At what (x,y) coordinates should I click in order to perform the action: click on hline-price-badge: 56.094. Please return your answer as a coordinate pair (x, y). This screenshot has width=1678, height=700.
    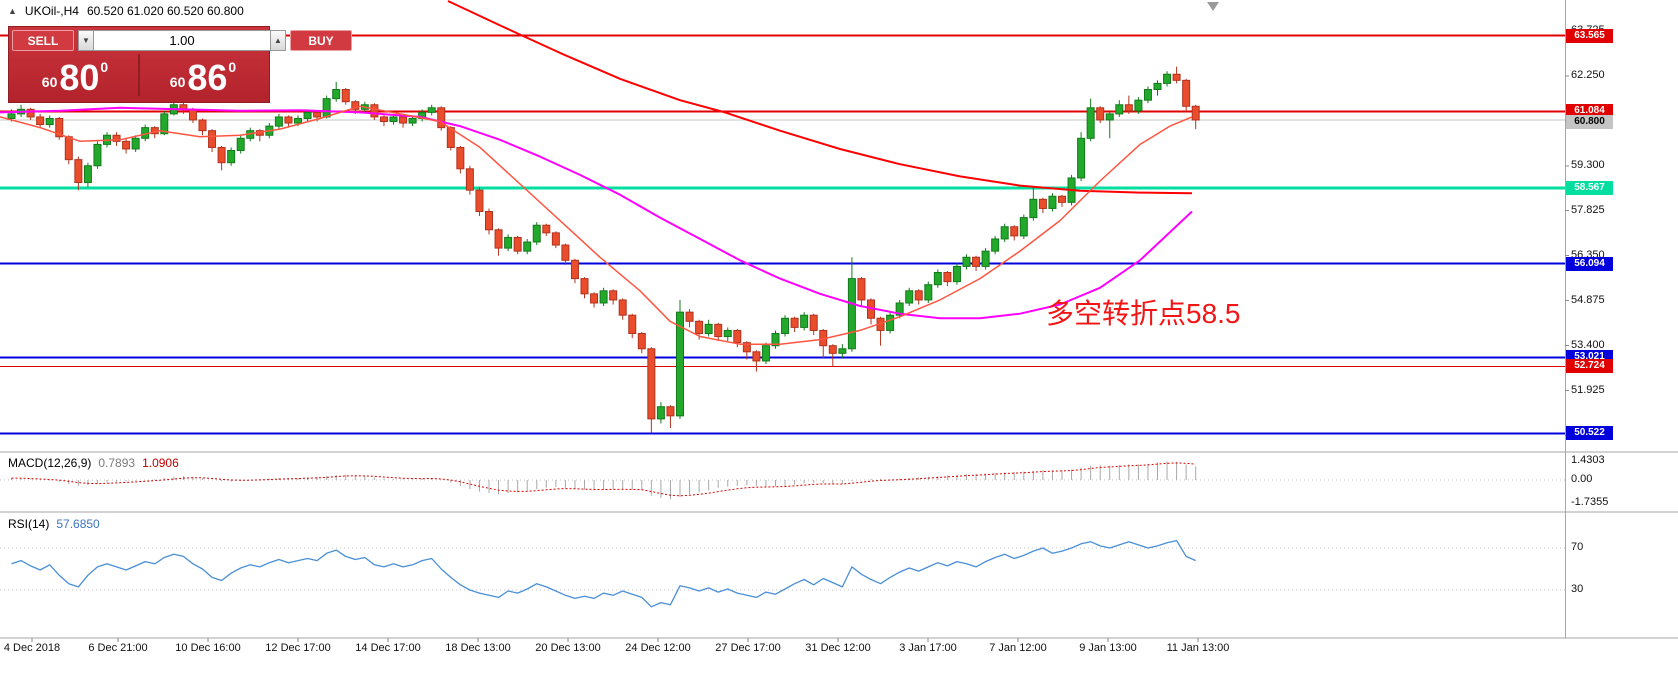
    Looking at the image, I should click on (1589, 263).